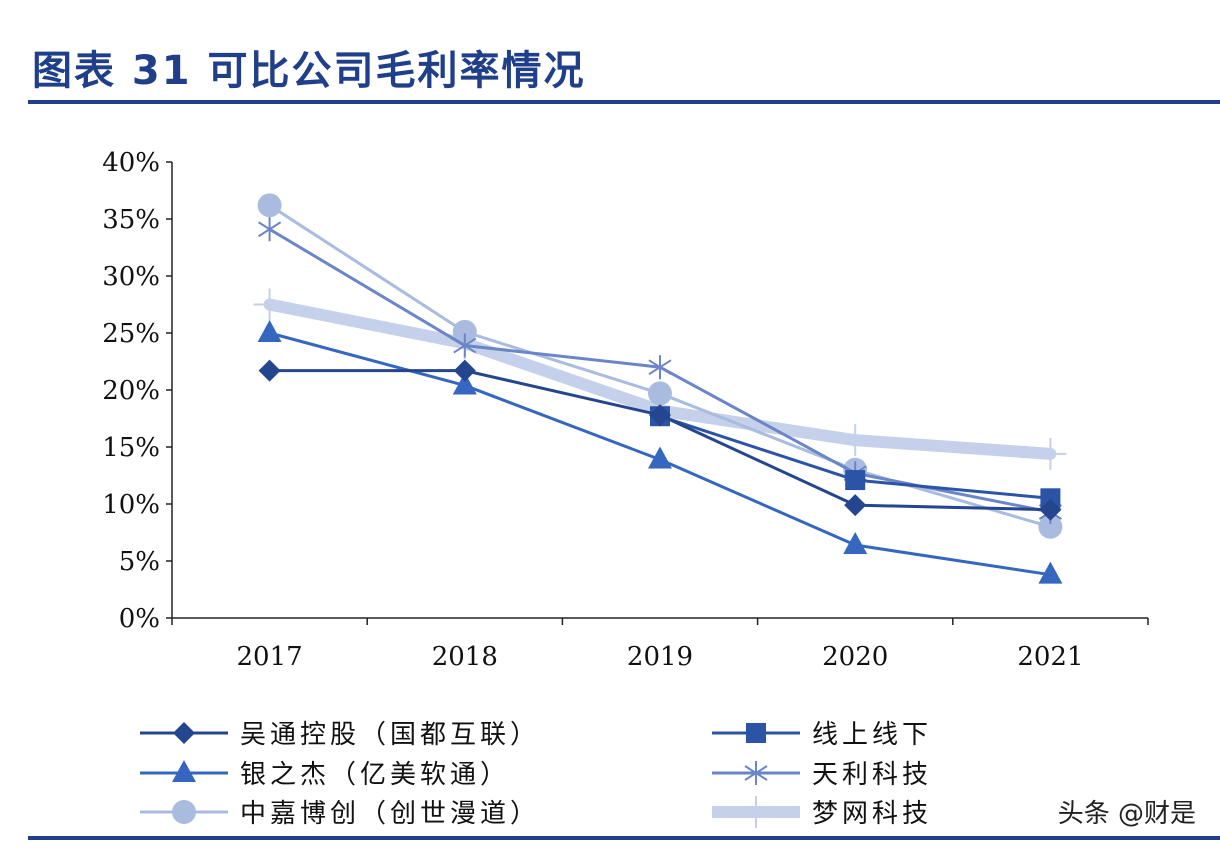 Image resolution: width=1220 pixels, height=854 pixels. I want to click on legend-item: 银之杰（亿美软通）, so click(325, 775).